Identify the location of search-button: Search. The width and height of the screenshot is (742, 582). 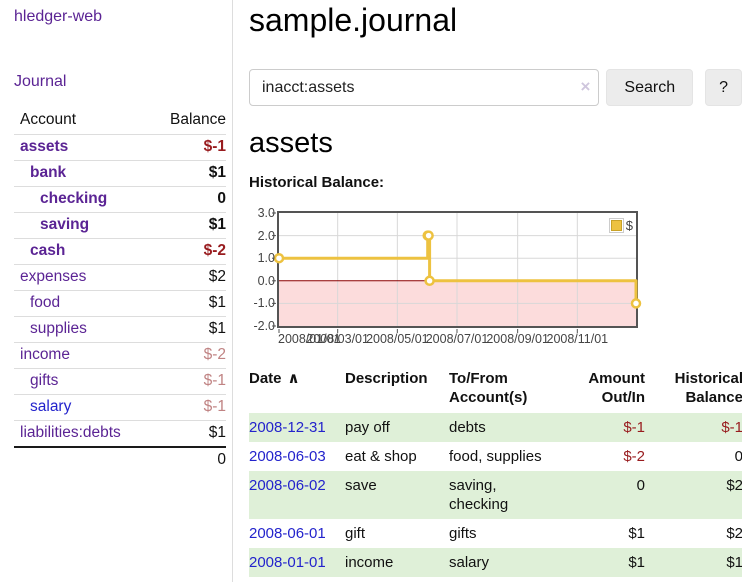
(650, 87).